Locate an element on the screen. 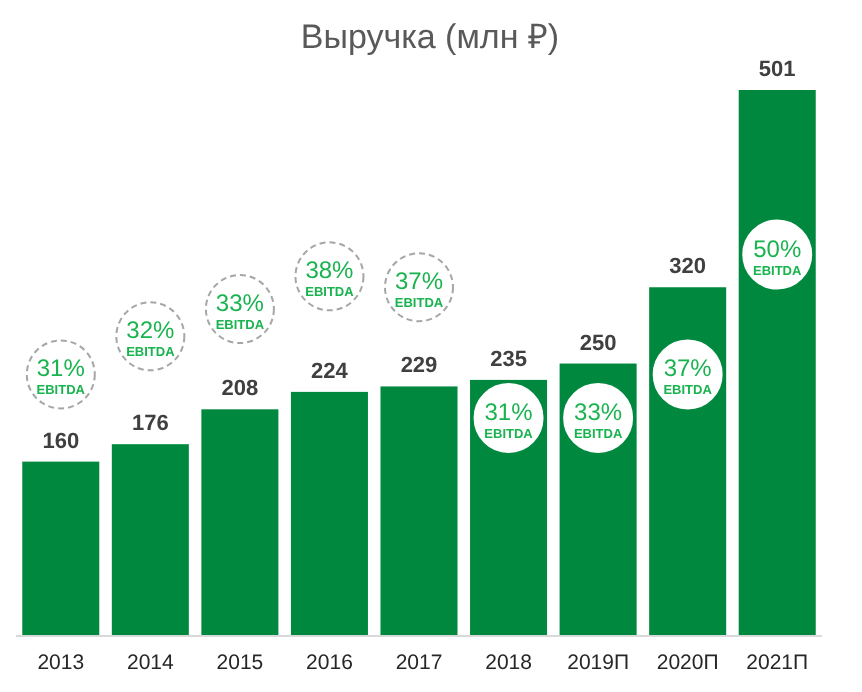 The width and height of the screenshot is (862, 692). data-label: 250 is located at coordinates (598, 343).